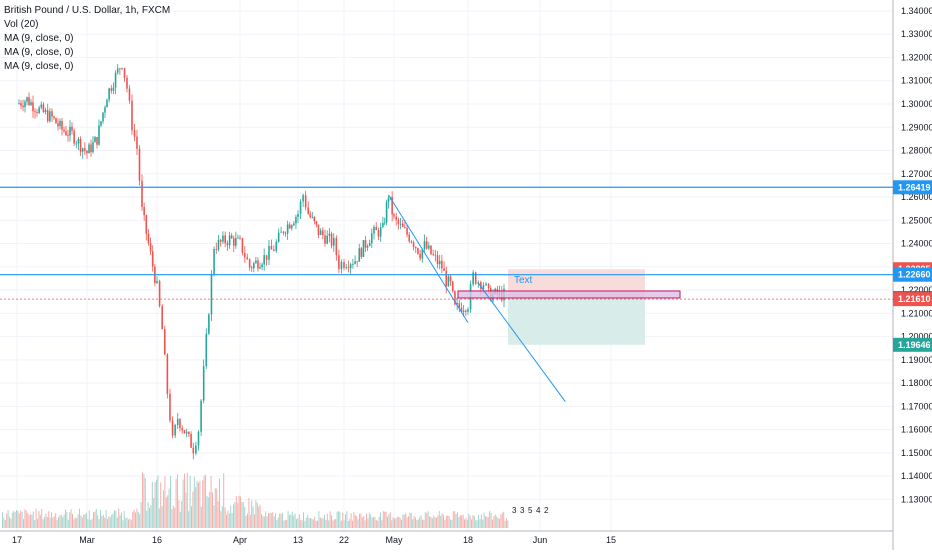 This screenshot has width=932, height=555. What do you see at coordinates (523, 280) in the screenshot?
I see `position-tool-label: Text` at bounding box center [523, 280].